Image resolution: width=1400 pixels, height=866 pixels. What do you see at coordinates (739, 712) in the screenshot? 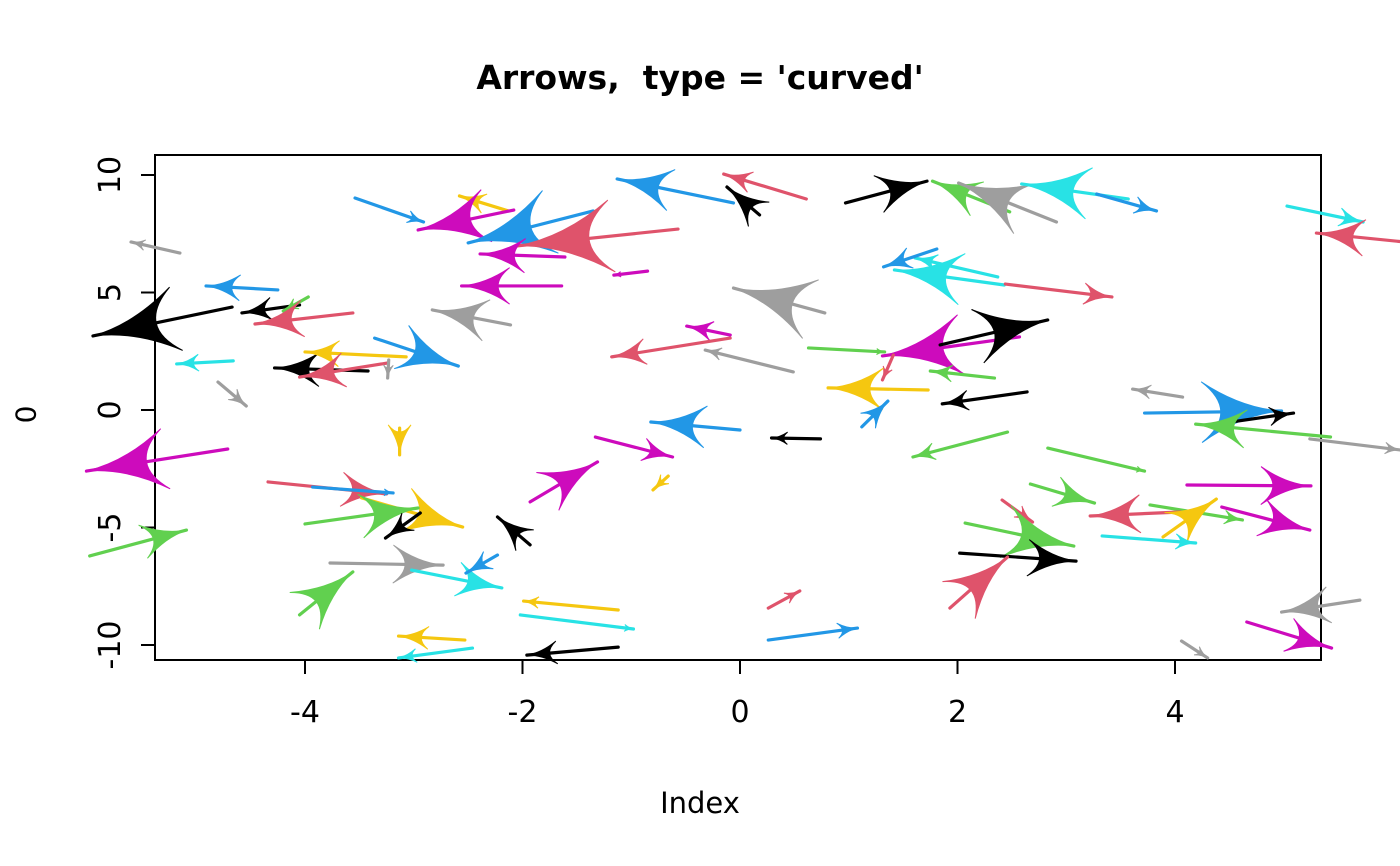
I see `x-tick-label: 0` at bounding box center [739, 712].